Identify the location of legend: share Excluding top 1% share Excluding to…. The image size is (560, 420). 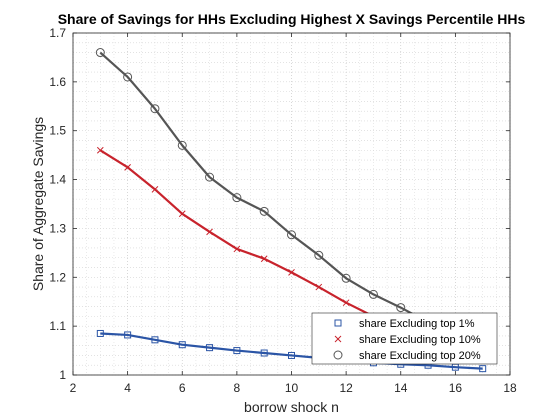
(404, 338).